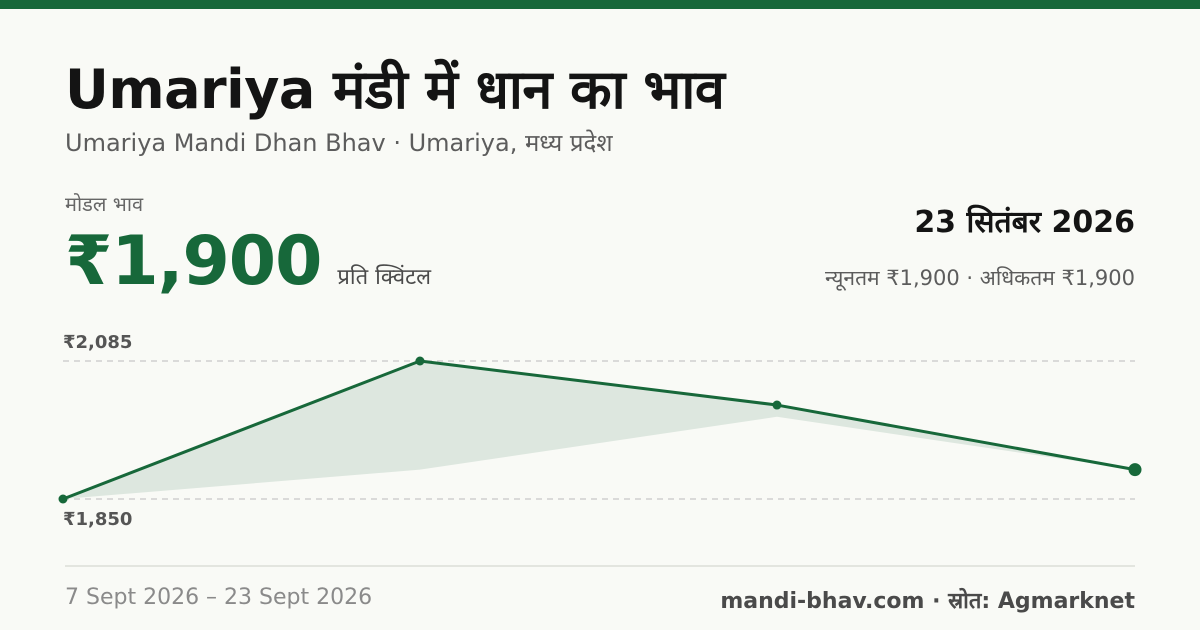 This screenshot has width=1200, height=630. I want to click on footer-source: mandi-bhav.com · स्रोत: Agmarknet, so click(927, 601).